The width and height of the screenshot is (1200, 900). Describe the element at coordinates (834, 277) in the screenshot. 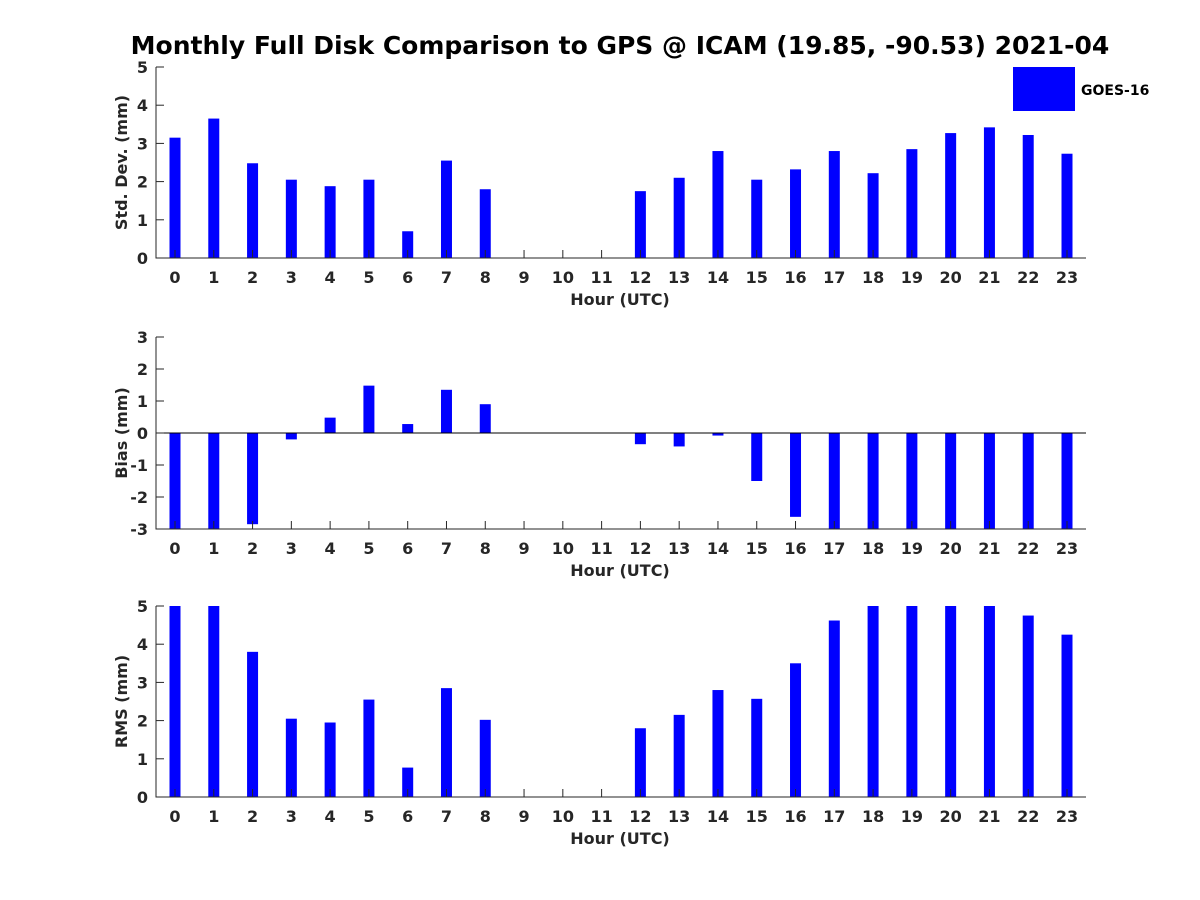

I see `x-tick-label: 17` at that location.